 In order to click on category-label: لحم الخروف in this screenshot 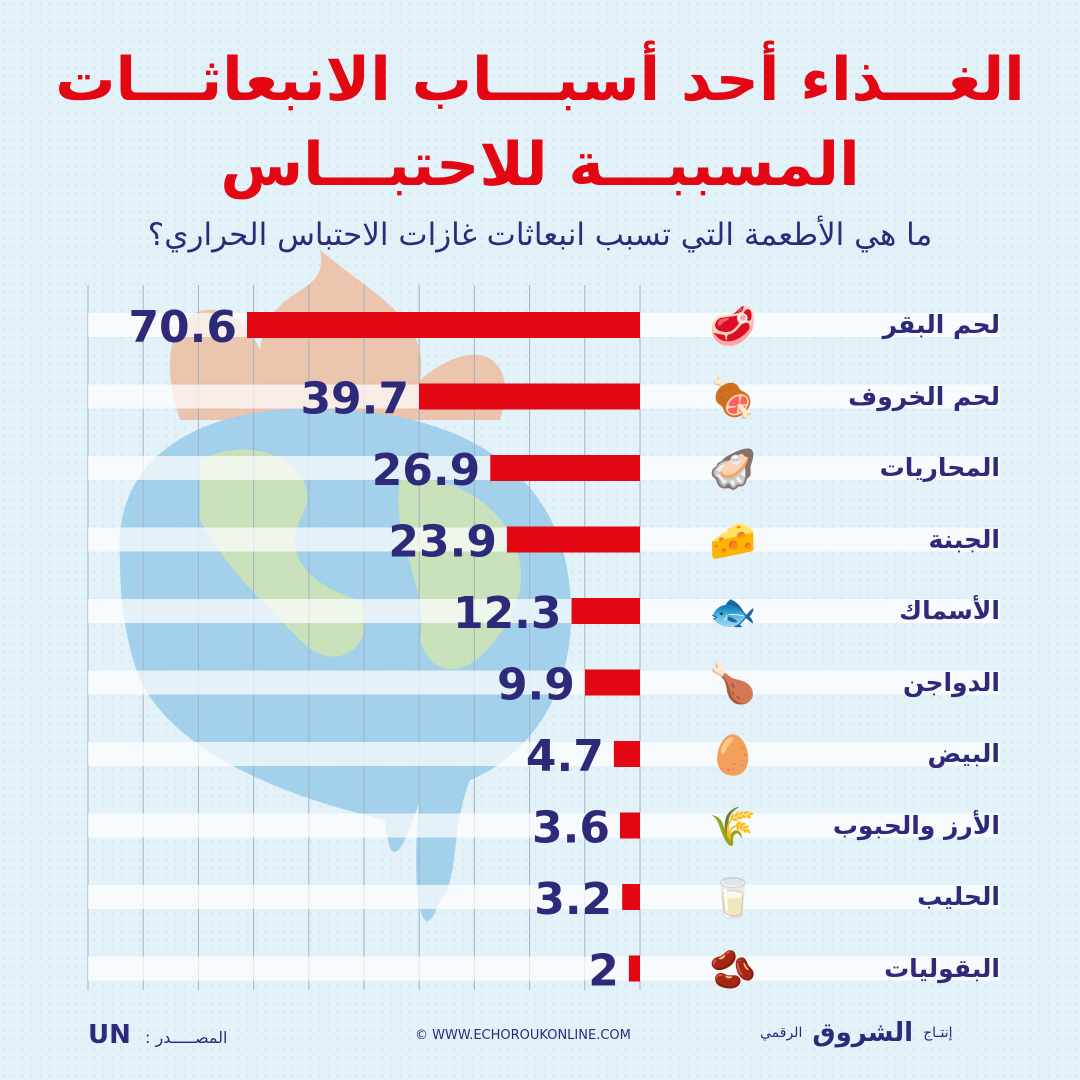, I will do `click(924, 396)`.